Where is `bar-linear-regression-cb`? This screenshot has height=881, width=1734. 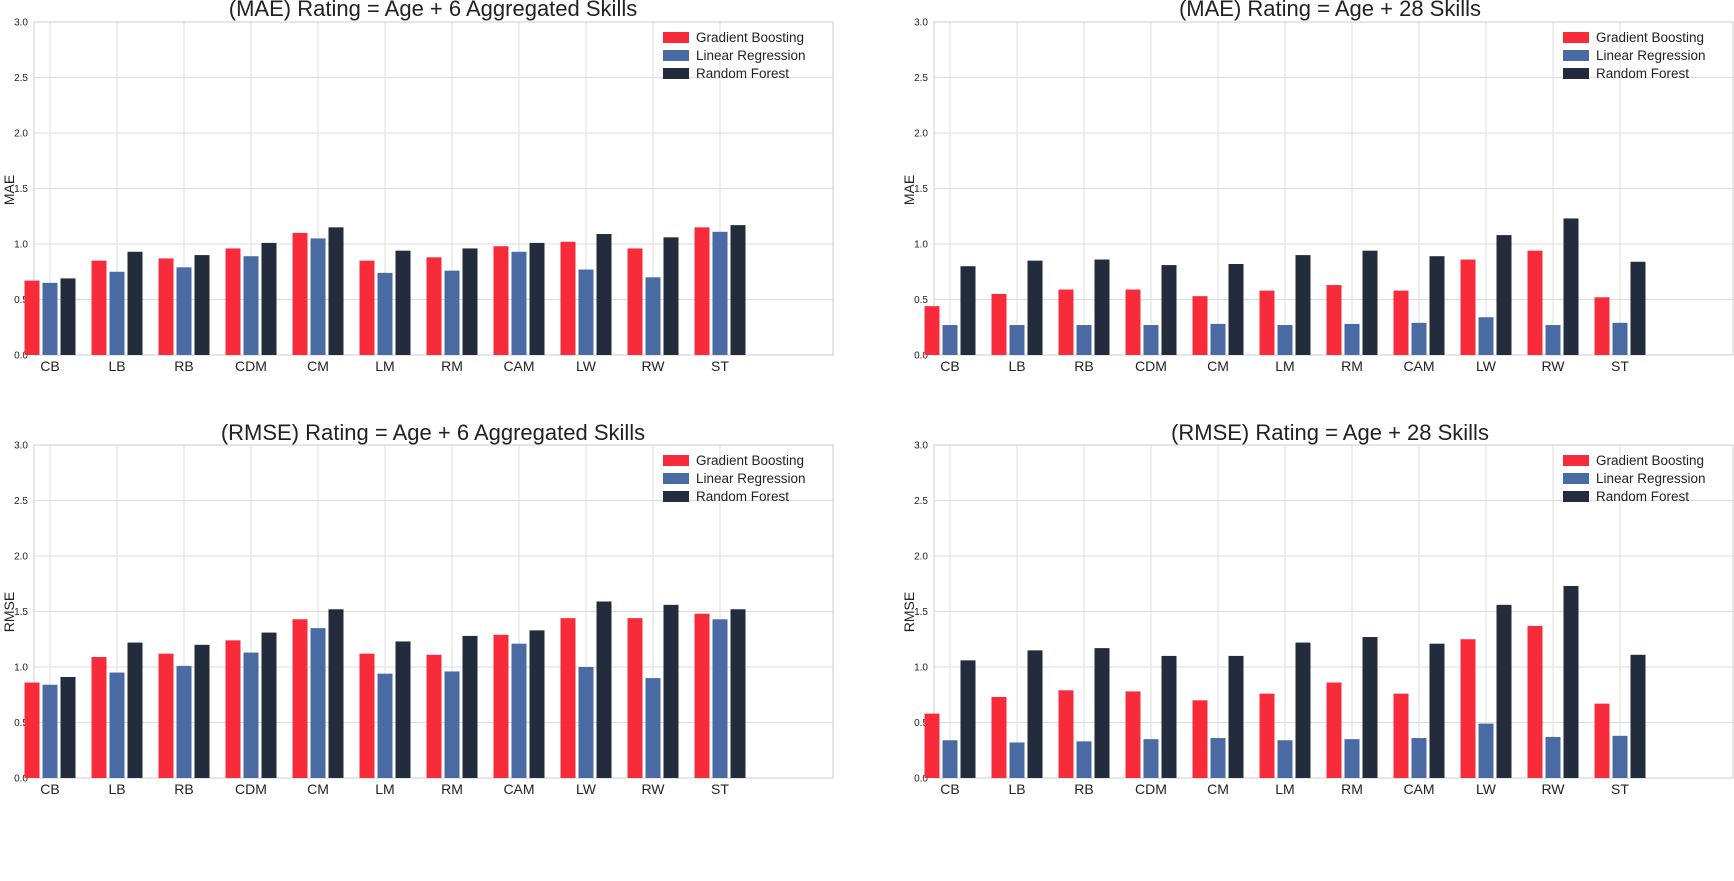
bar-linear-regression-cb is located at coordinates (950, 340).